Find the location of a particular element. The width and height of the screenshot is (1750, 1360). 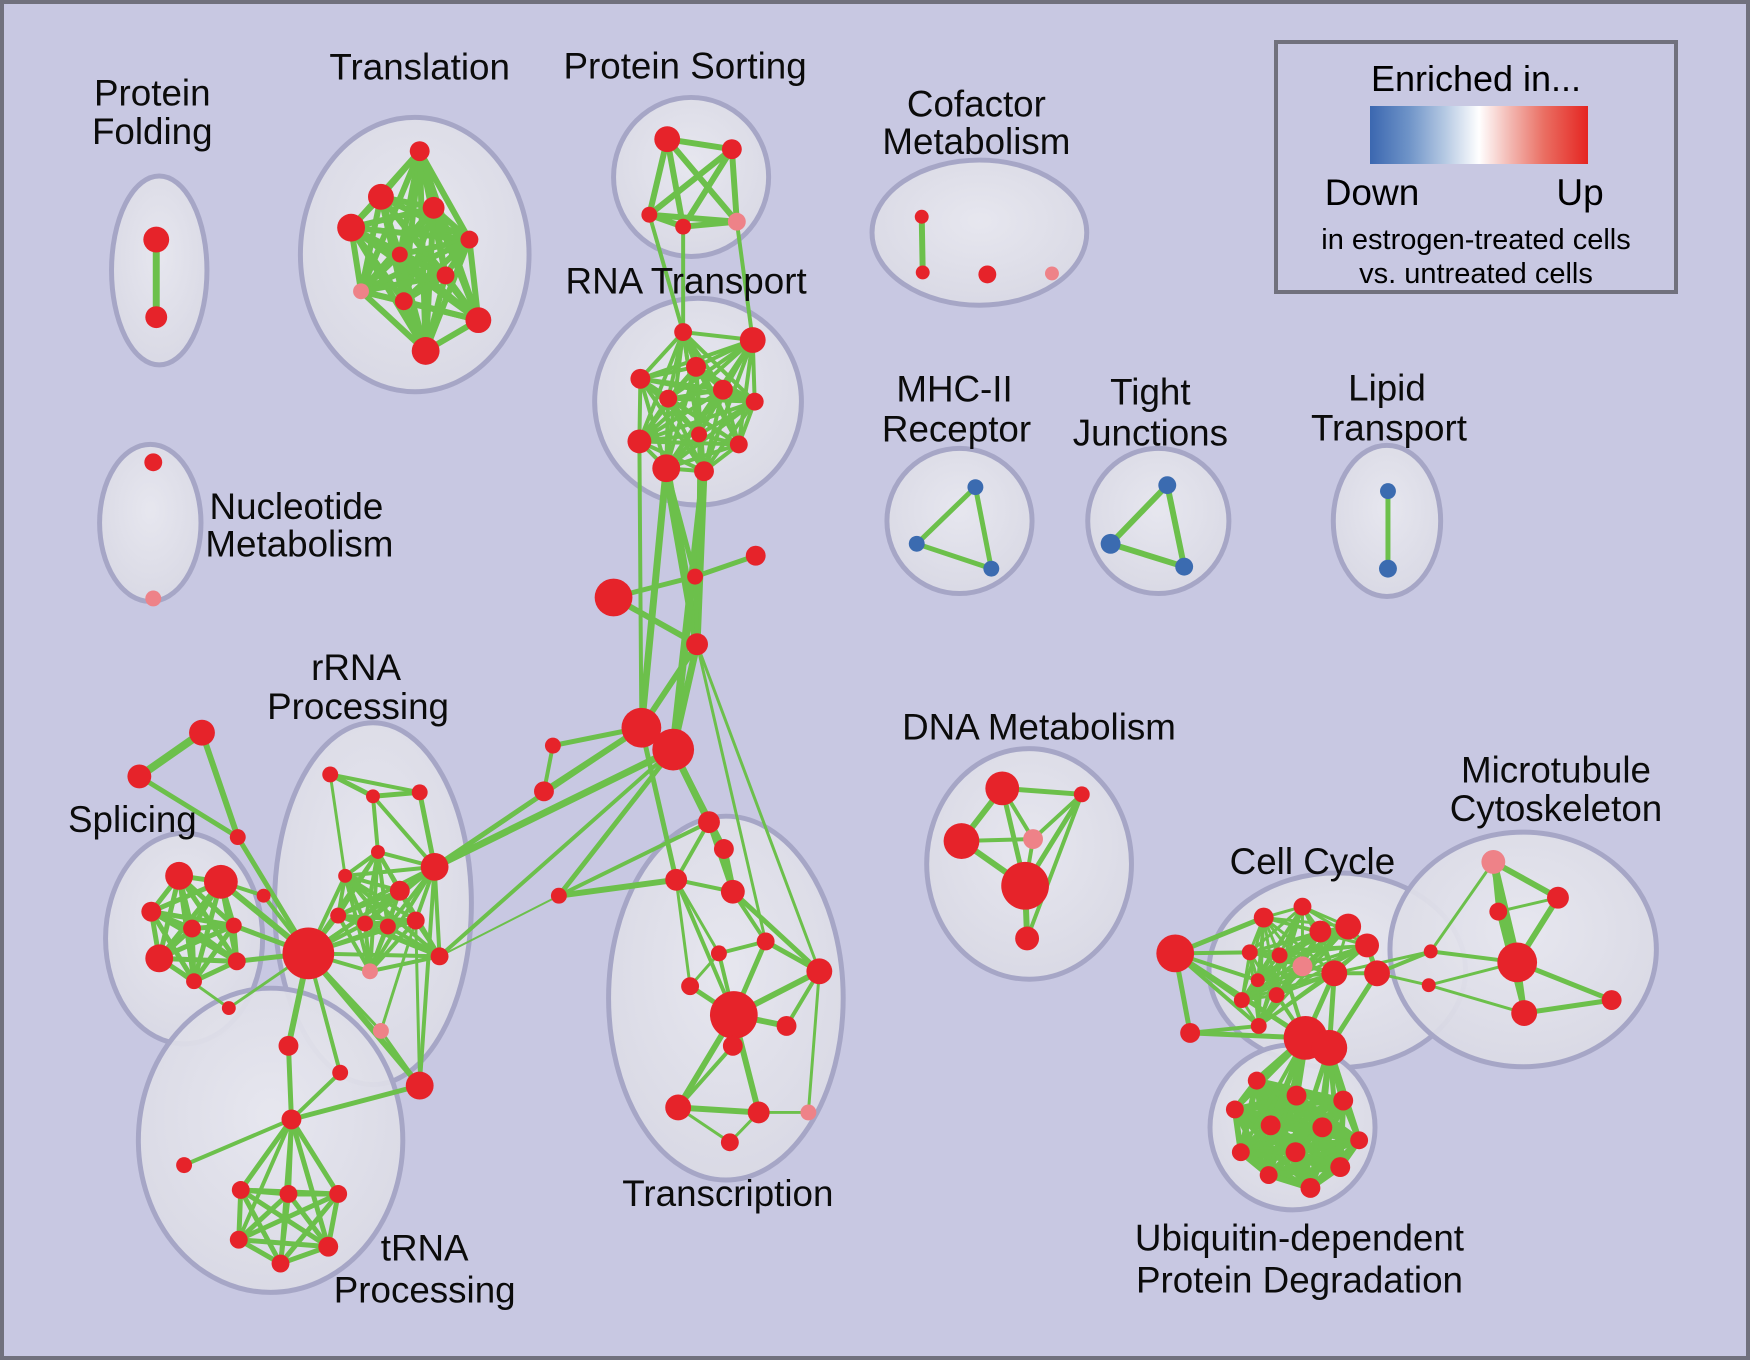

cluster-label-ubiquitin-degradation: Ubiquitin-dependent is located at coordinates (1299, 1238).